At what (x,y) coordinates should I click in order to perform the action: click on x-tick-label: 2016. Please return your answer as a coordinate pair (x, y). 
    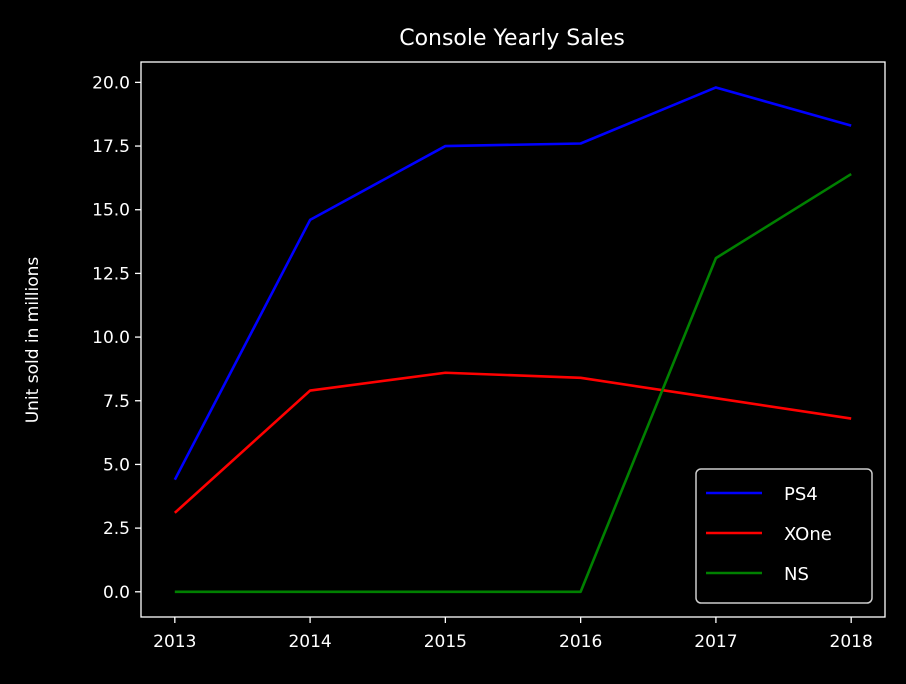
    Looking at the image, I should click on (580, 642).